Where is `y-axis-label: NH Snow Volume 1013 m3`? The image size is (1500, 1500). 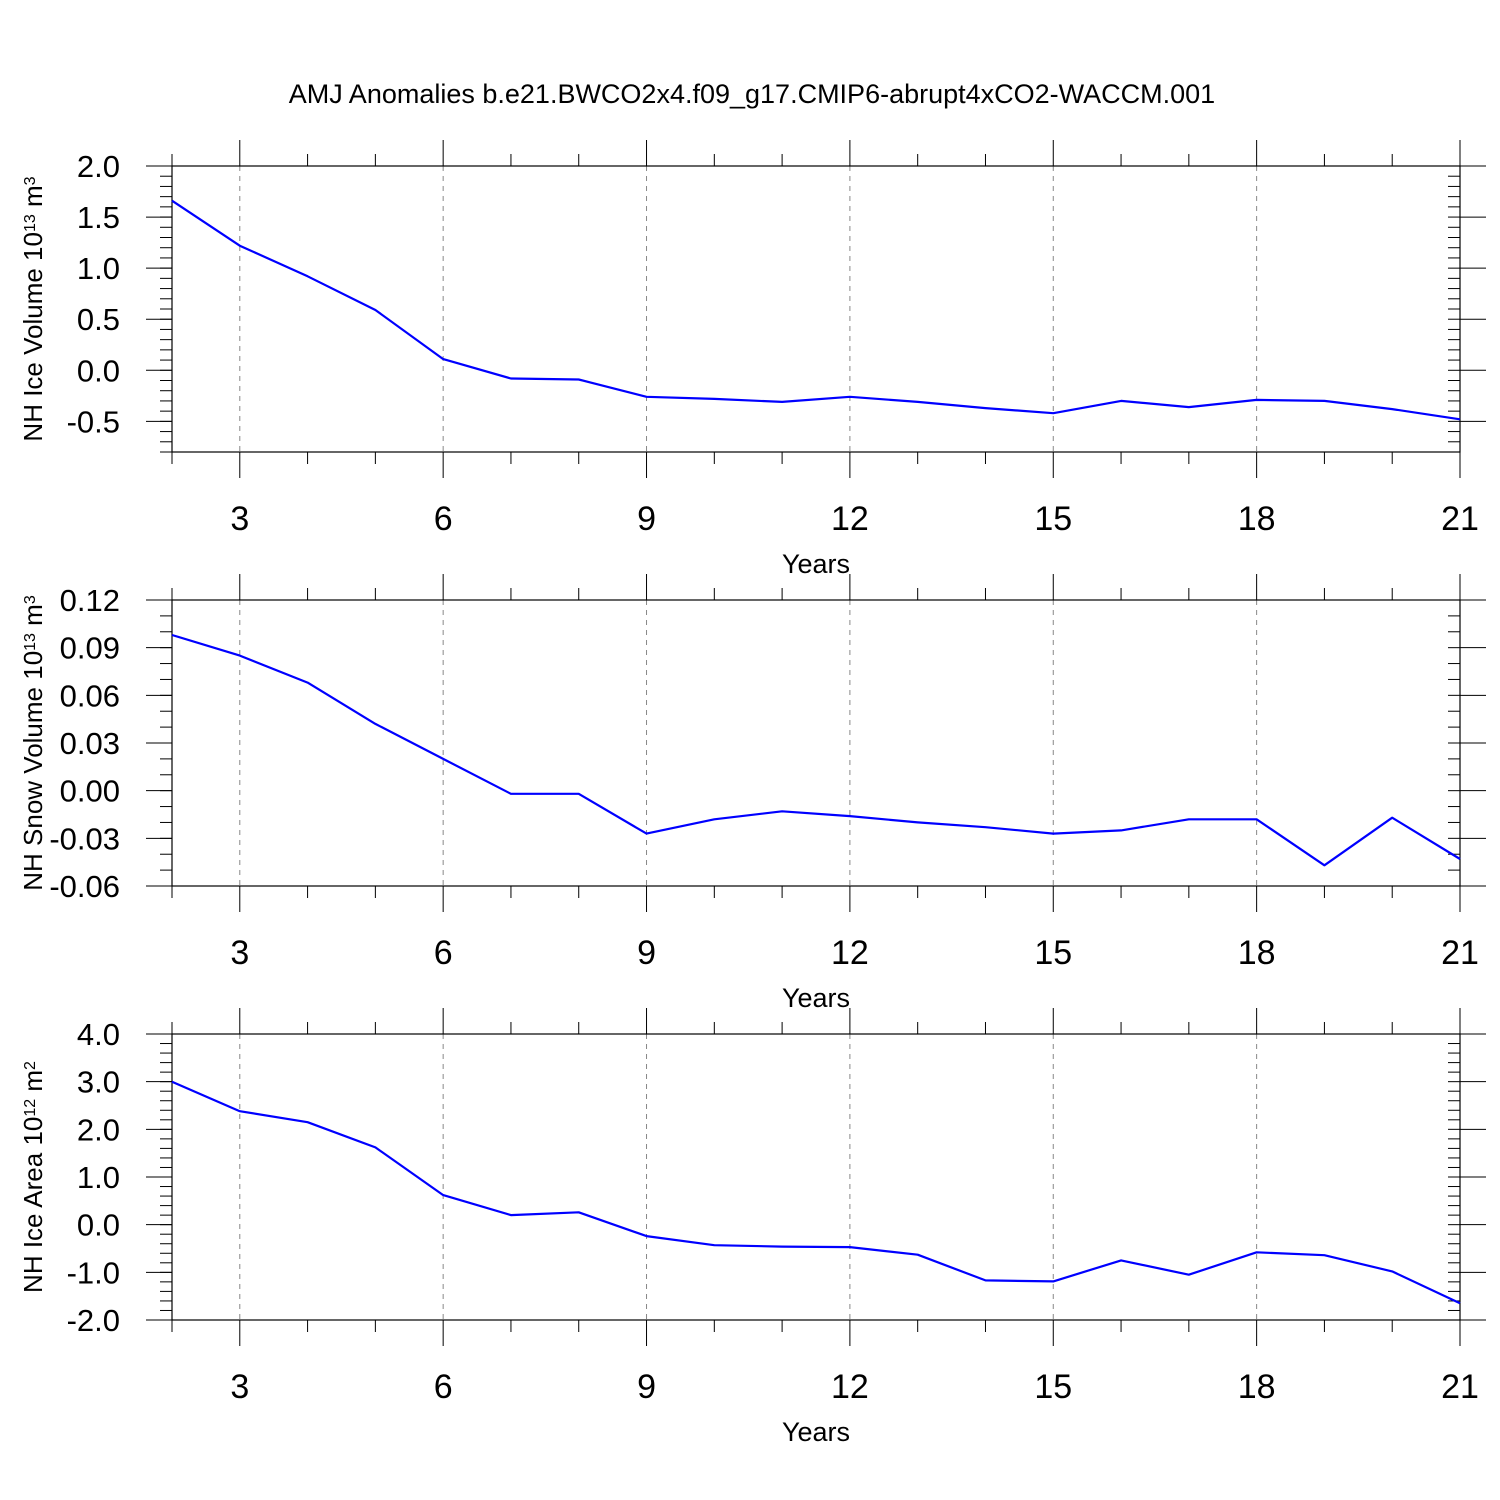
y-axis-label: NH Snow Volume 1013 m3 is located at coordinates (33, 743).